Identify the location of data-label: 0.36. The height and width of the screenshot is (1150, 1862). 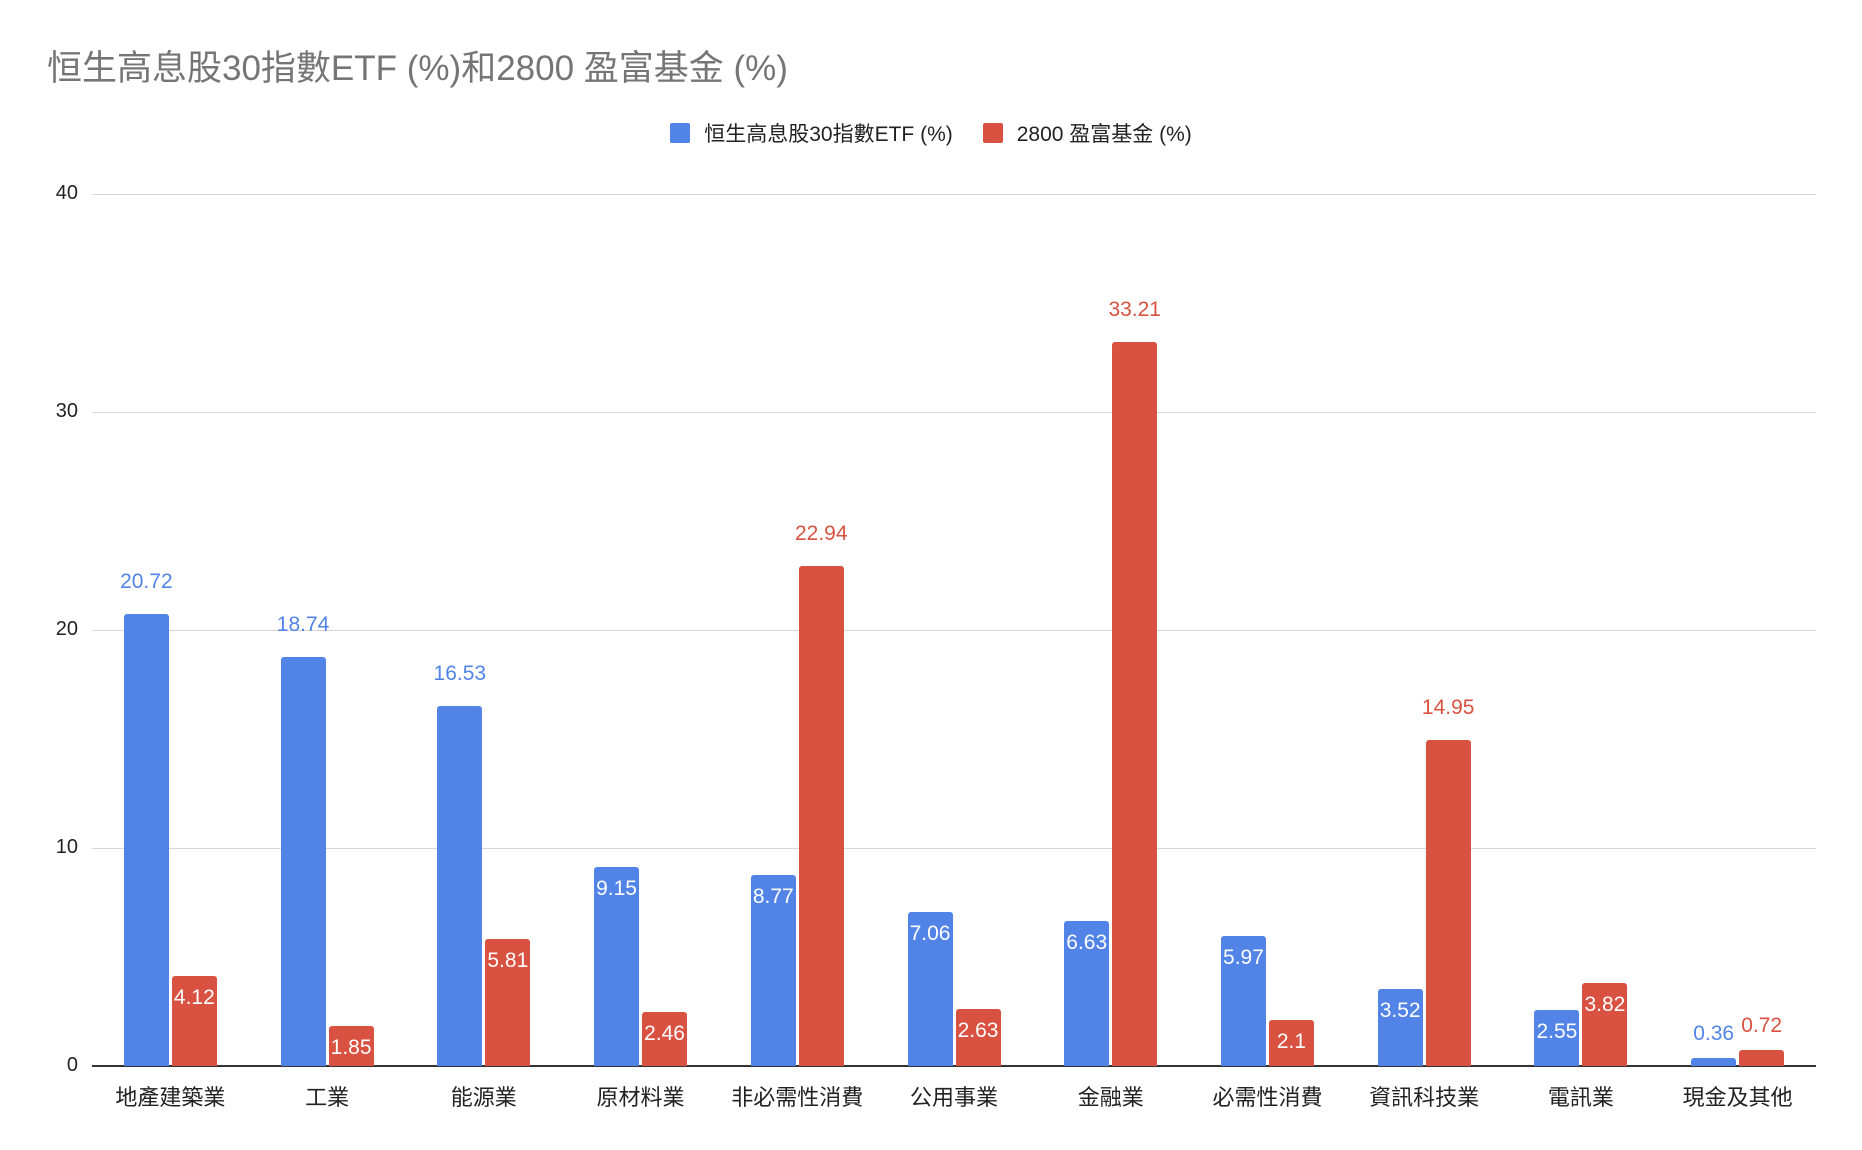
(1714, 1034).